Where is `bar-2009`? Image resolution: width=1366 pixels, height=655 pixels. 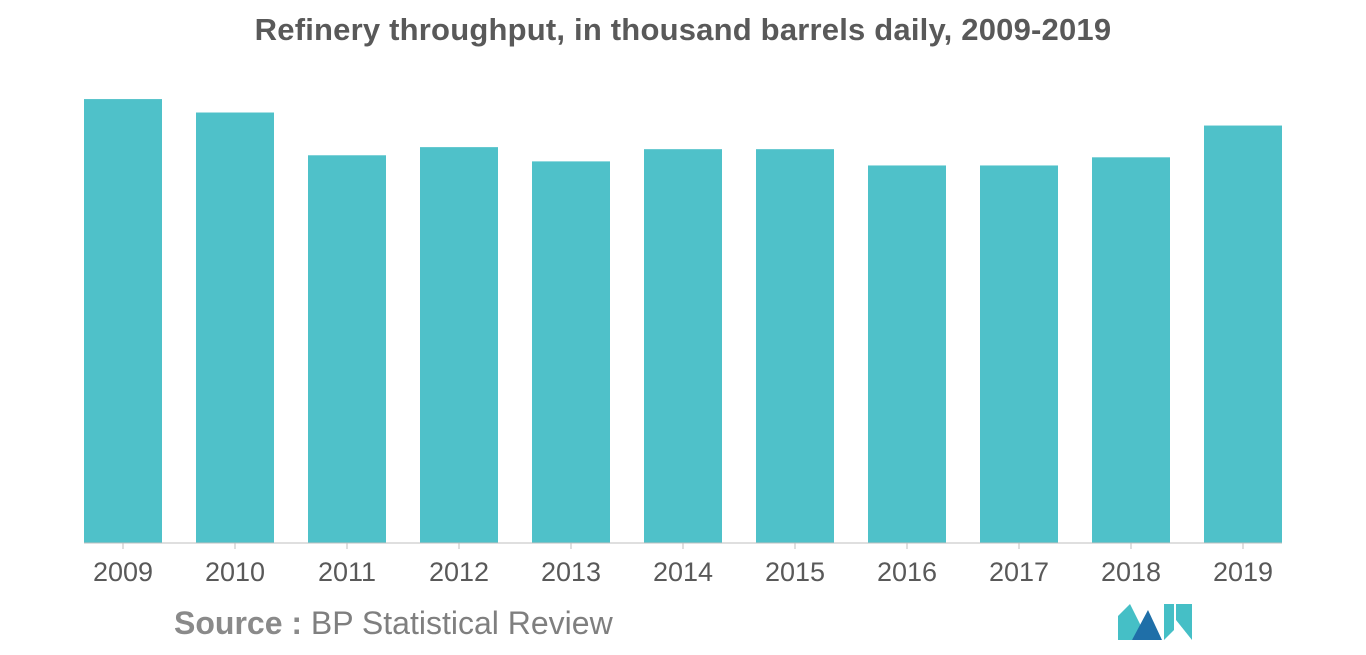
bar-2009 is located at coordinates (123, 321).